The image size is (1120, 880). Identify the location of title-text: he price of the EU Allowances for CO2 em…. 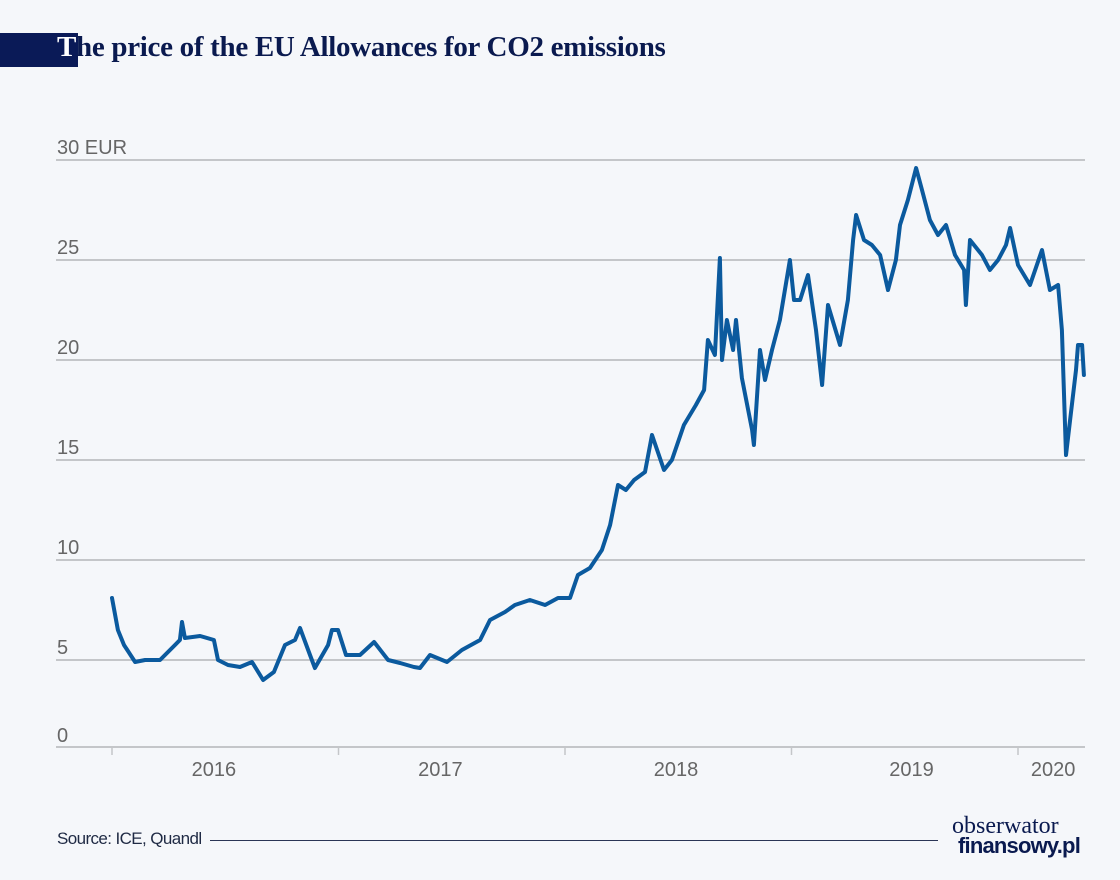
(371, 47).